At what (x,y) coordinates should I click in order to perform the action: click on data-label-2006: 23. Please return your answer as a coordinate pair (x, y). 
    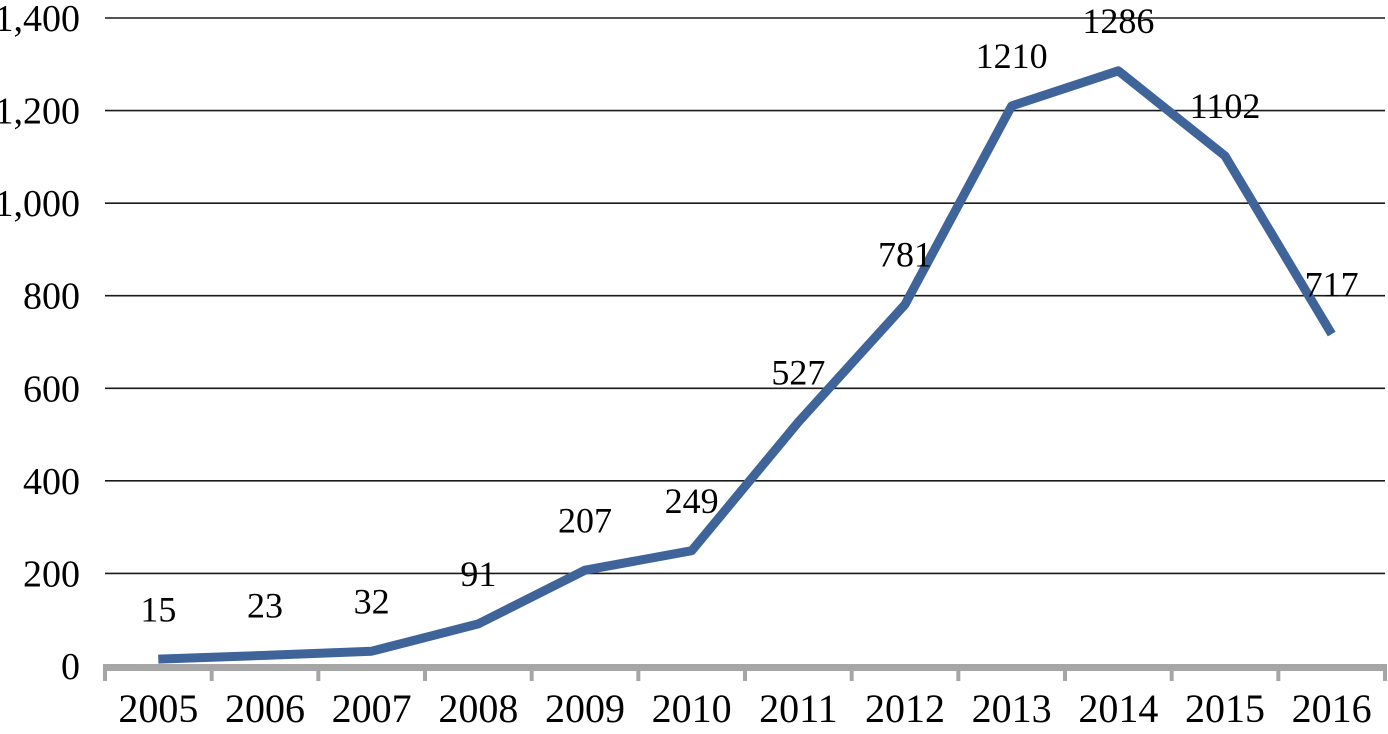
    Looking at the image, I should click on (265, 606).